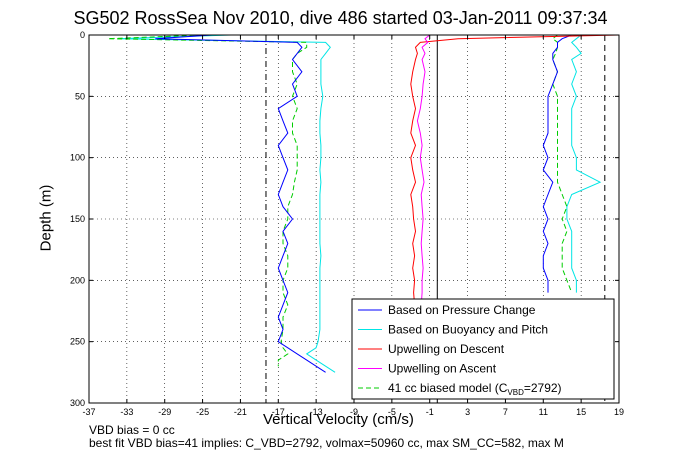  I want to click on x-tick-label: -5, so click(392, 412).